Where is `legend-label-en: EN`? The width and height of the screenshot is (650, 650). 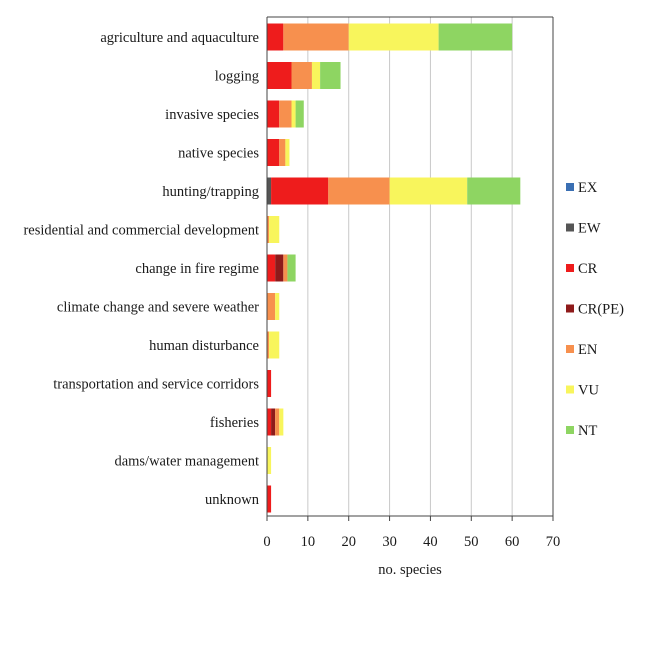 legend-label-en: EN is located at coordinates (588, 350).